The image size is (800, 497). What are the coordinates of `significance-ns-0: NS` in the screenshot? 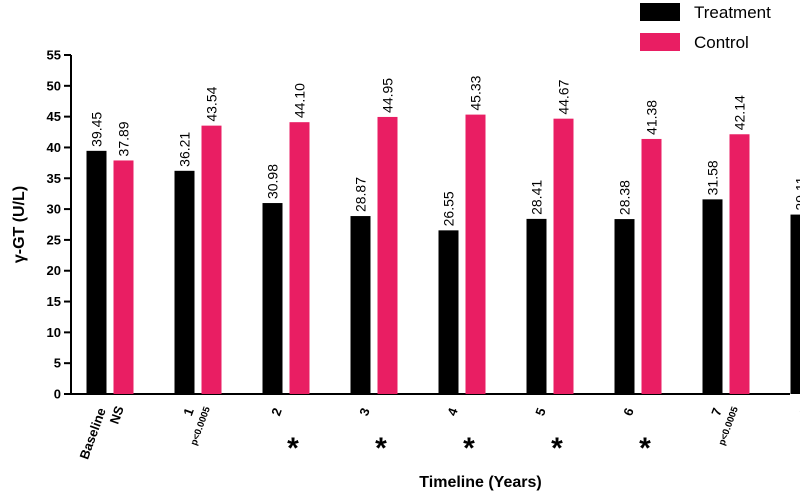 It's located at (117, 415).